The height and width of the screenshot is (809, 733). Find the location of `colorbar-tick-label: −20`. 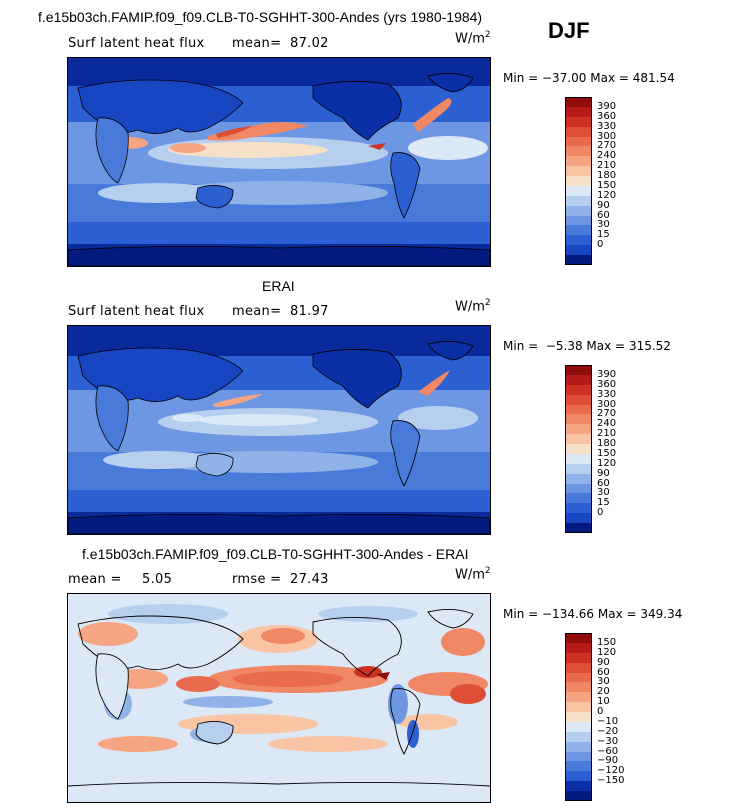

colorbar-tick-label: −20 is located at coordinates (608, 731).